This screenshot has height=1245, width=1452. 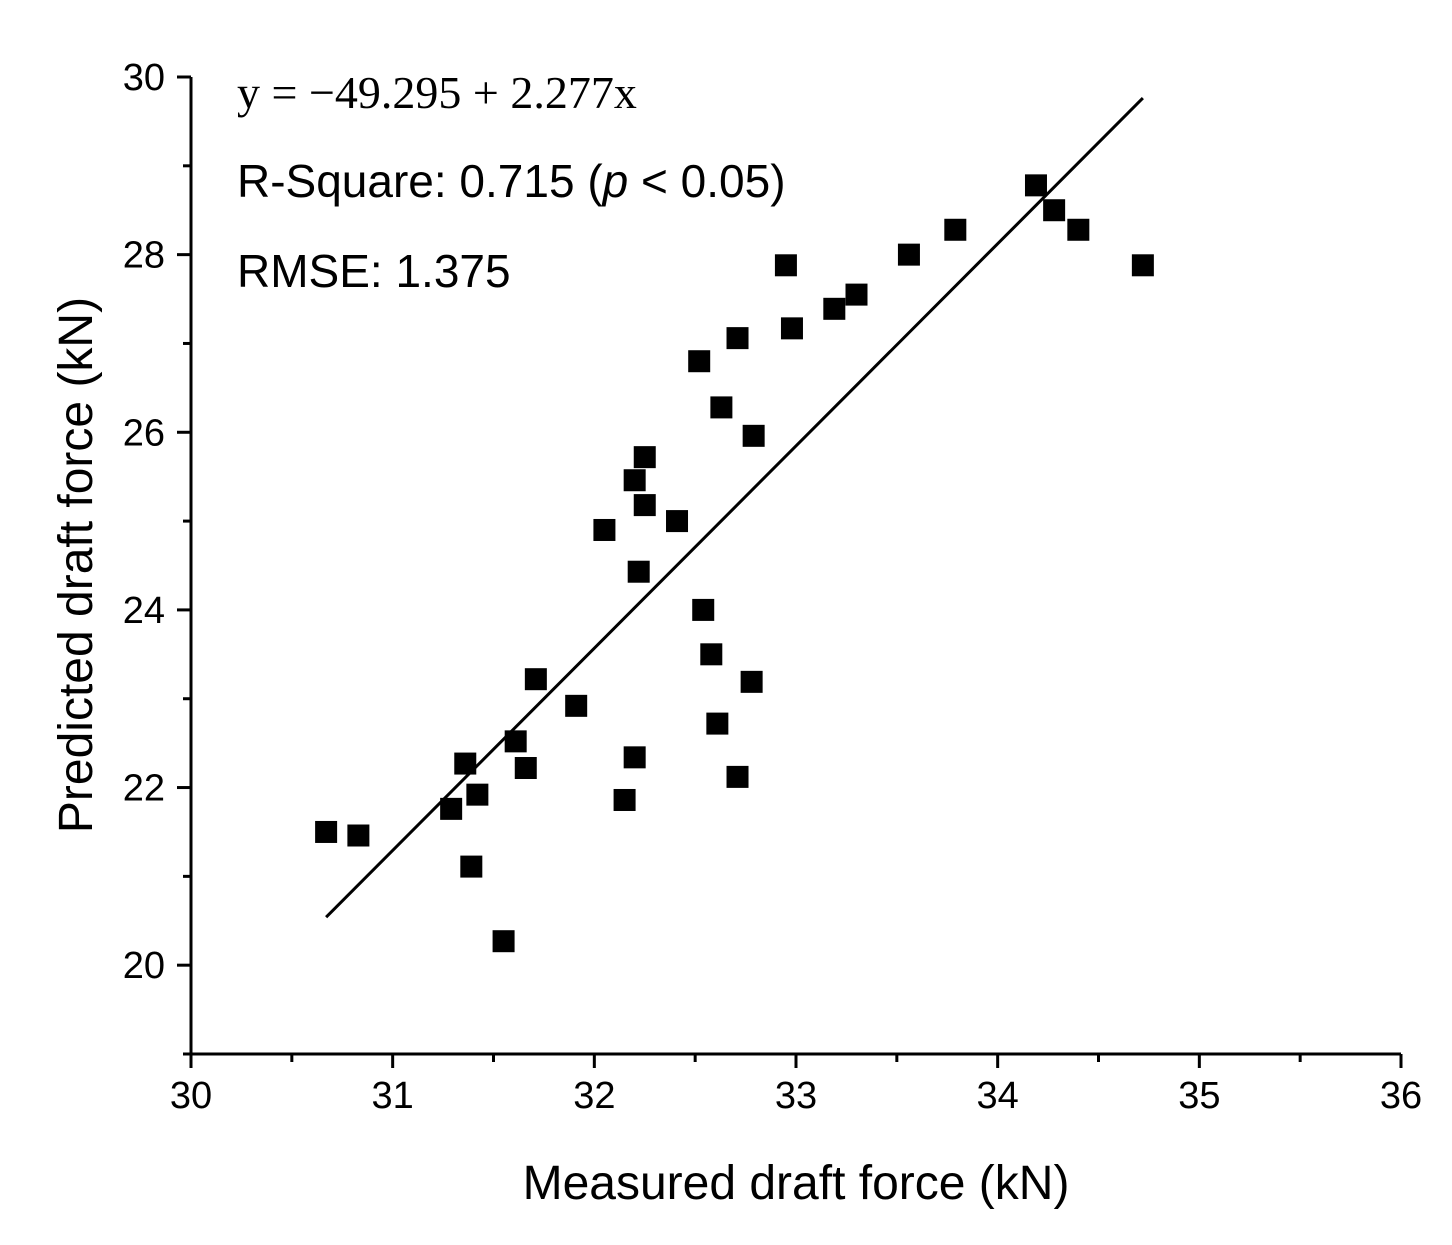 What do you see at coordinates (374, 271) in the screenshot?
I see `rmse-annotation: RMSE: 1.375` at bounding box center [374, 271].